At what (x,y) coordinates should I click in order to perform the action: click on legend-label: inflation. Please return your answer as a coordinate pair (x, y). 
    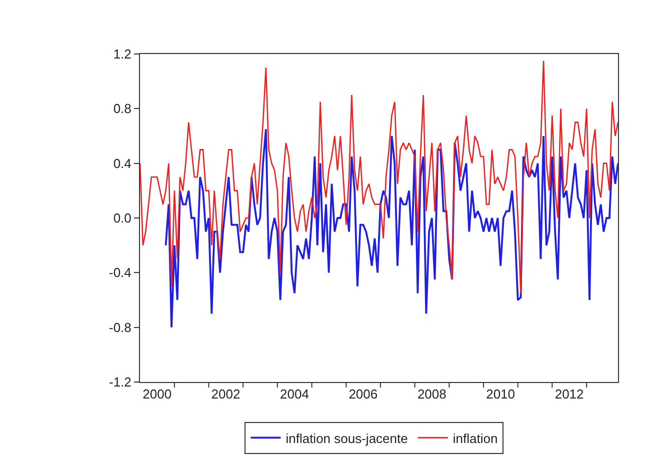
    Looking at the image, I should click on (475, 438).